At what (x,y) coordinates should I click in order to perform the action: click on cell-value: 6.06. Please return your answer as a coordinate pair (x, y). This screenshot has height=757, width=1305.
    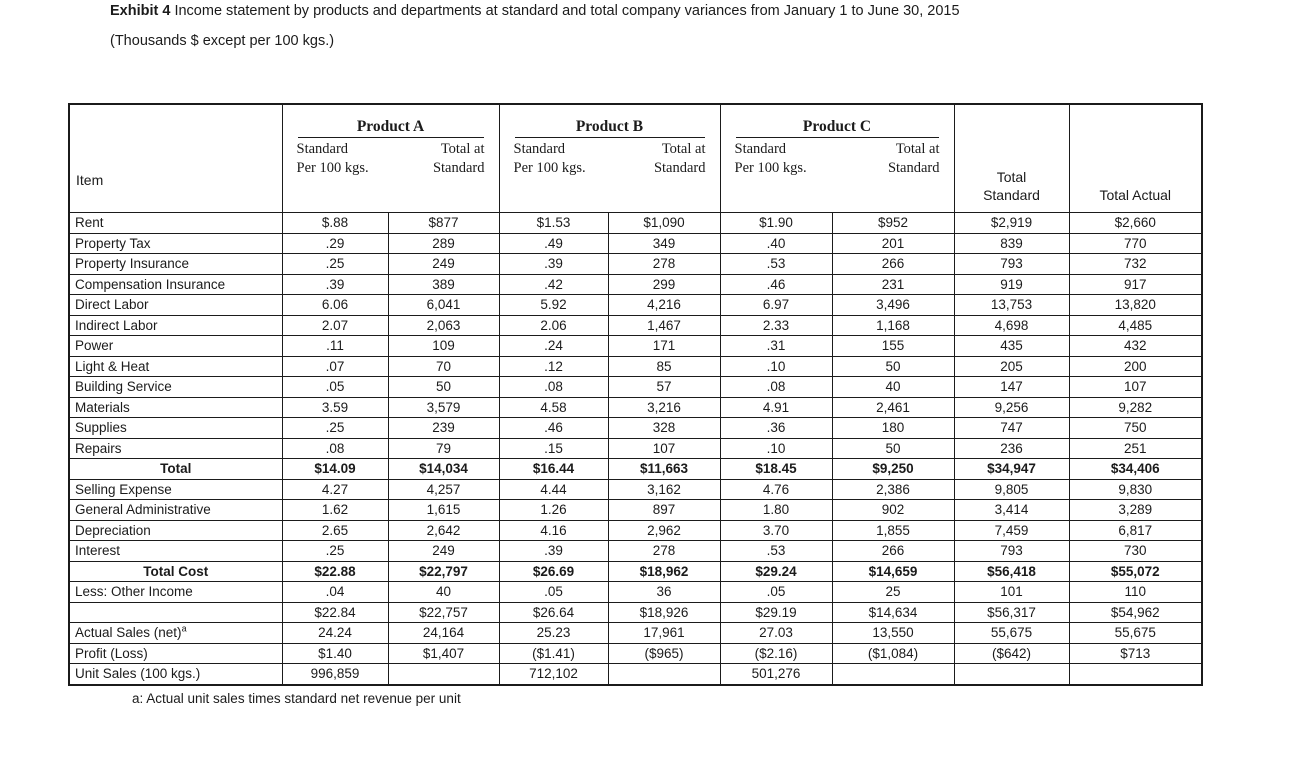
    Looking at the image, I should click on (335, 305).